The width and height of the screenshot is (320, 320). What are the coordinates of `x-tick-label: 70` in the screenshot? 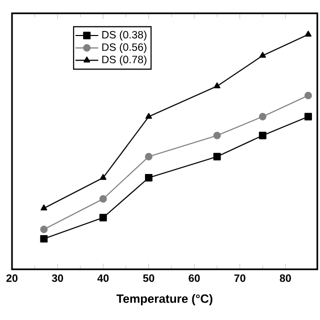 It's located at (240, 278).